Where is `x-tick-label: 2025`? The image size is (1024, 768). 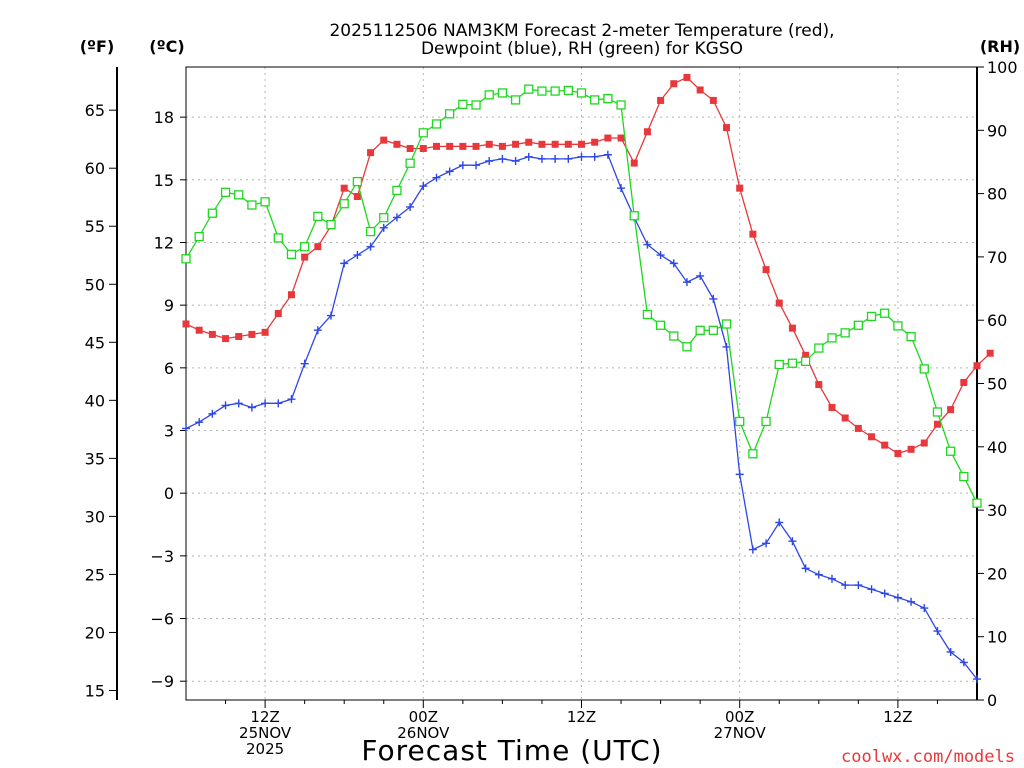
x-tick-label: 2025 is located at coordinates (265, 749).